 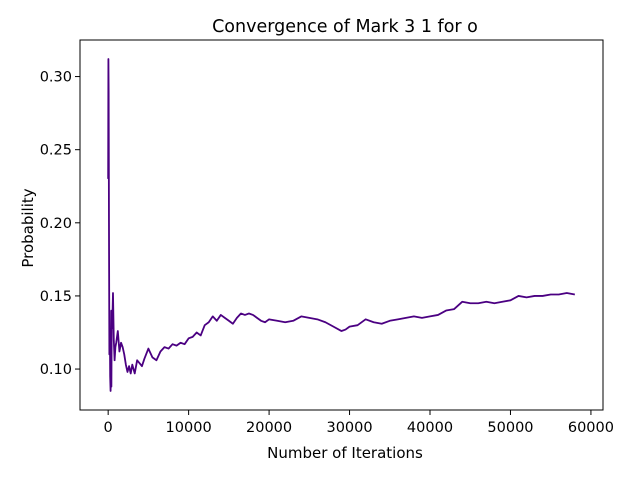 What do you see at coordinates (430, 428) in the screenshot?
I see `x-tick-label: 40000` at bounding box center [430, 428].